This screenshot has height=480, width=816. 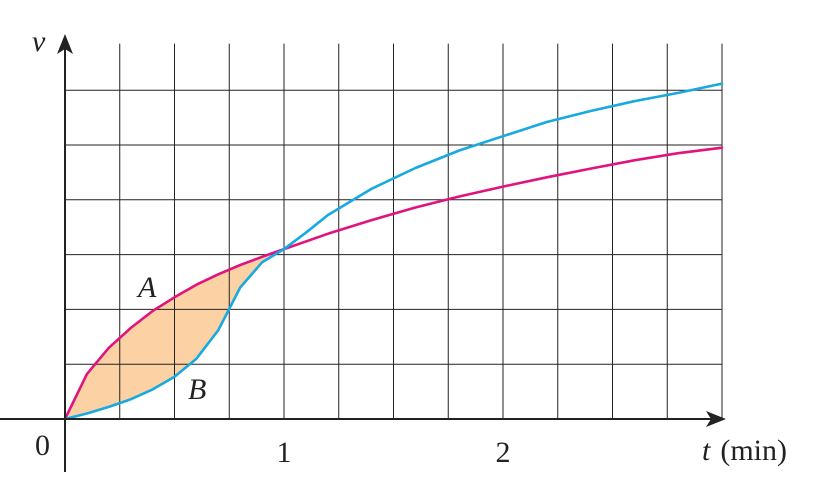 I want to click on y-axis-arrow-icon, so click(x=65, y=44).